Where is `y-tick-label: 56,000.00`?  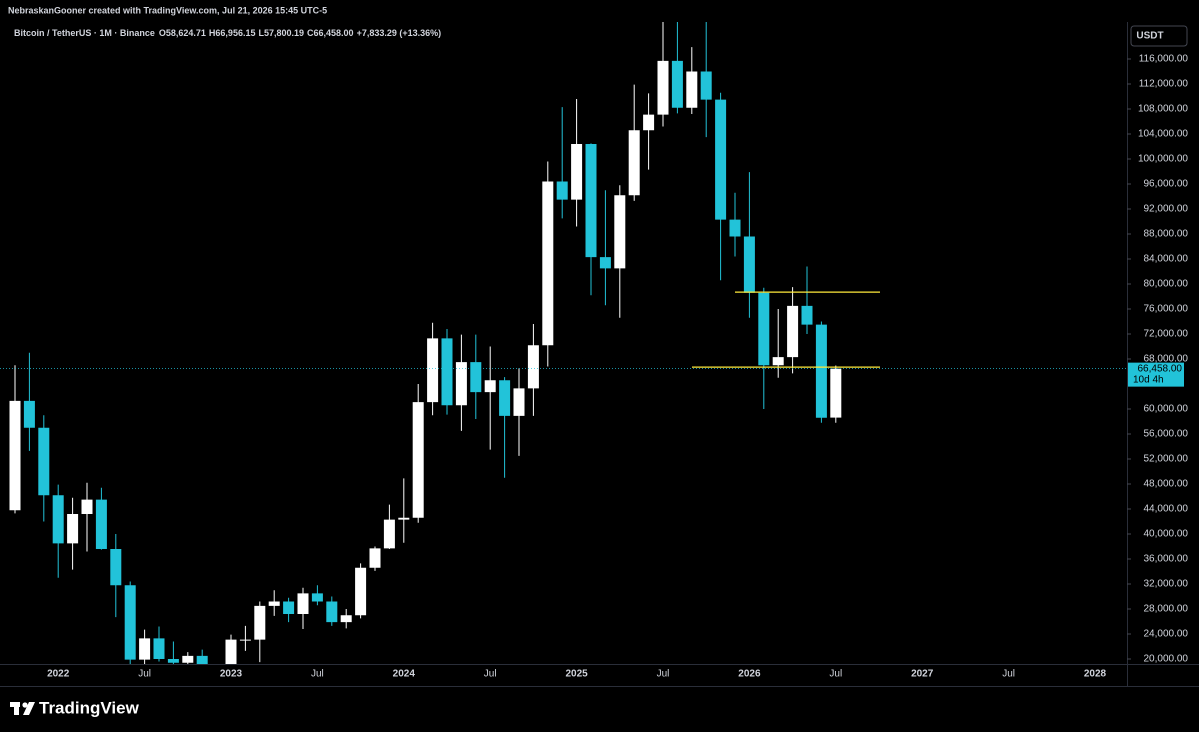
y-tick-label: 56,000.00 is located at coordinates (1166, 434).